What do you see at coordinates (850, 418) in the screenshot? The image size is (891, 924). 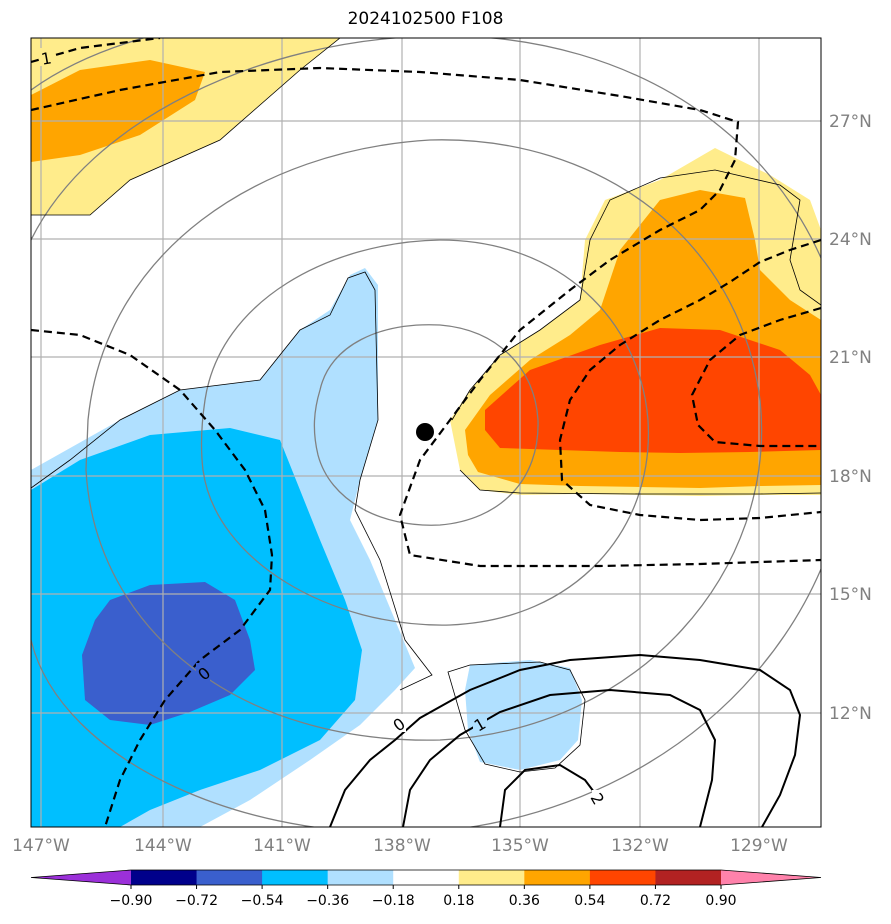 I see `lat-tick-labels: 27°N 24°N 21°N 18°N 15°N 12°N` at bounding box center [850, 418].